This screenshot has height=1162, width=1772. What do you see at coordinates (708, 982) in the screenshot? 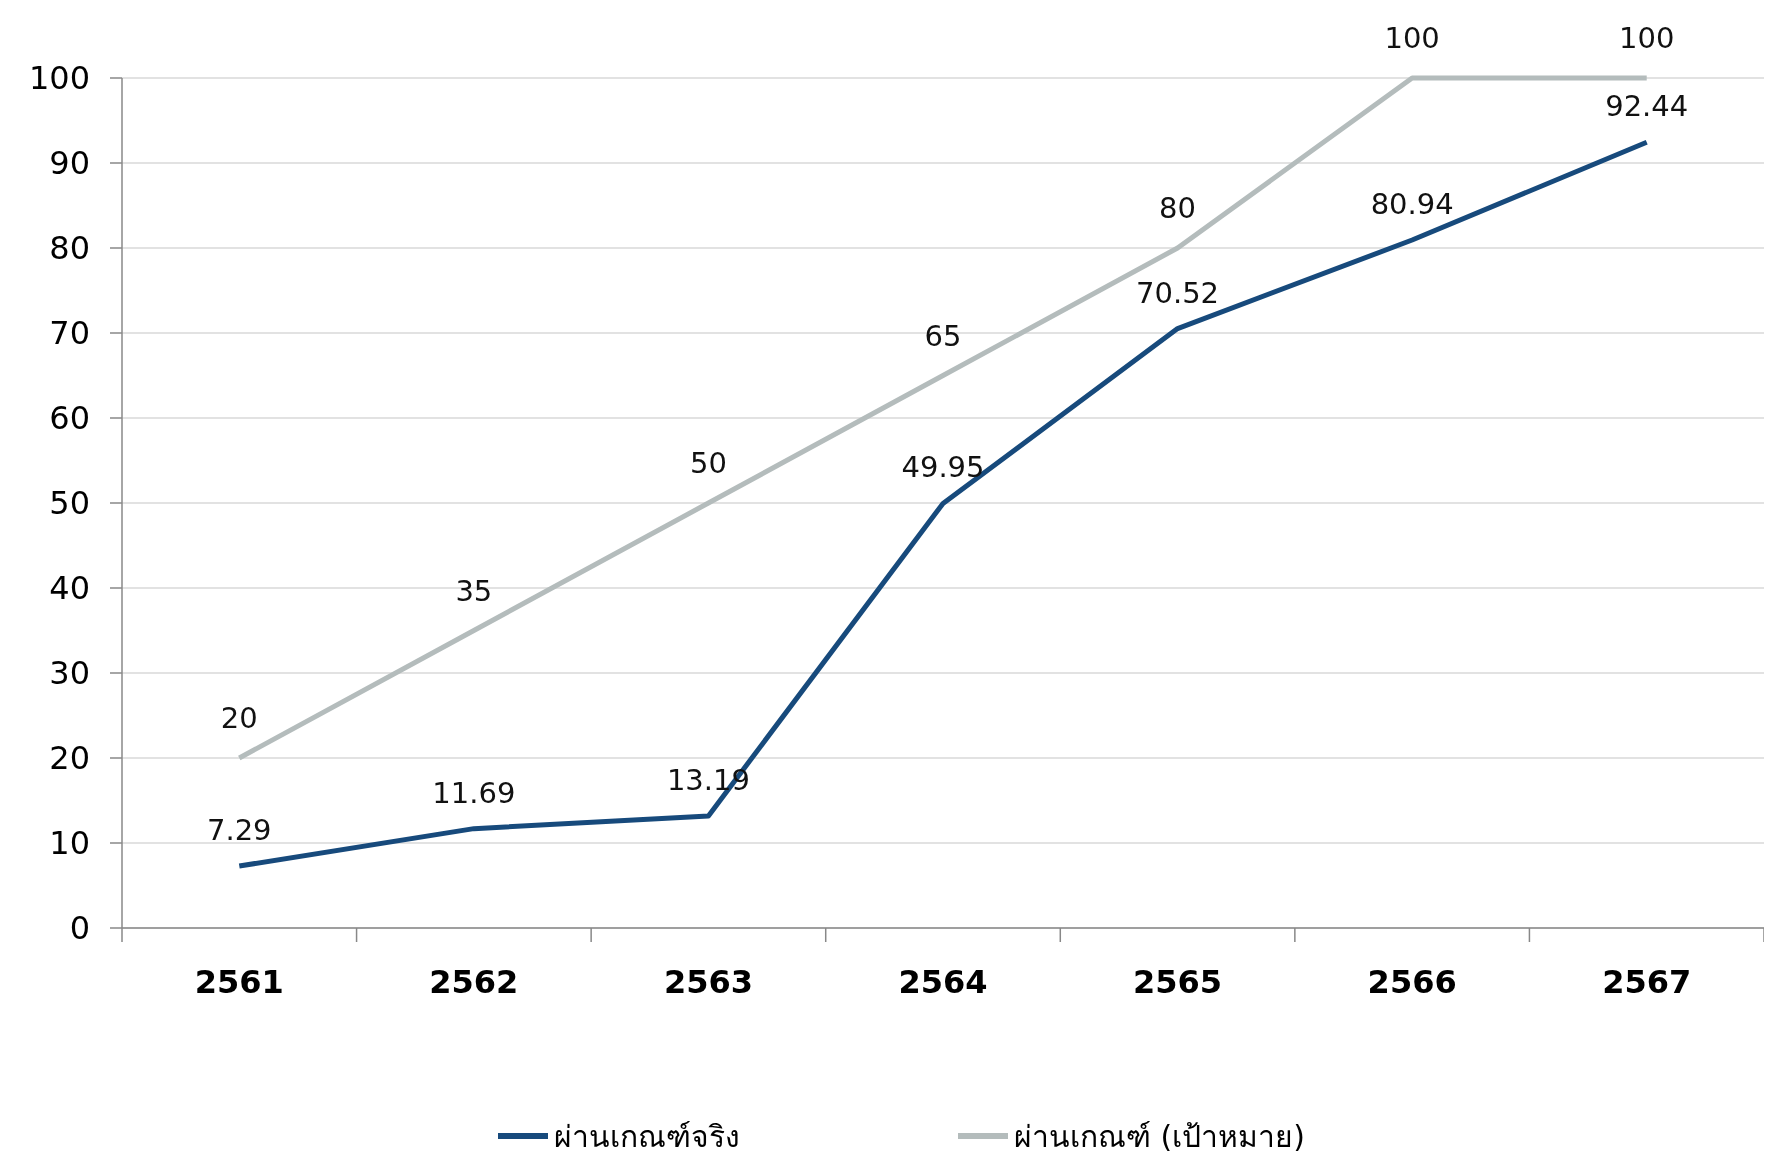
I see `x-tick-label: 2563` at bounding box center [708, 982].